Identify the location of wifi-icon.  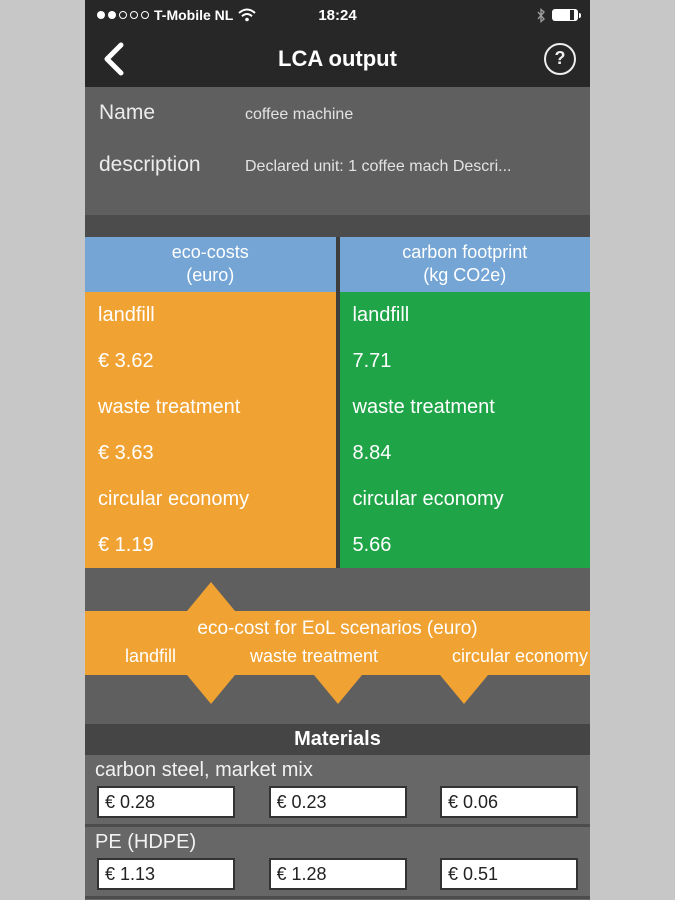
(247, 15).